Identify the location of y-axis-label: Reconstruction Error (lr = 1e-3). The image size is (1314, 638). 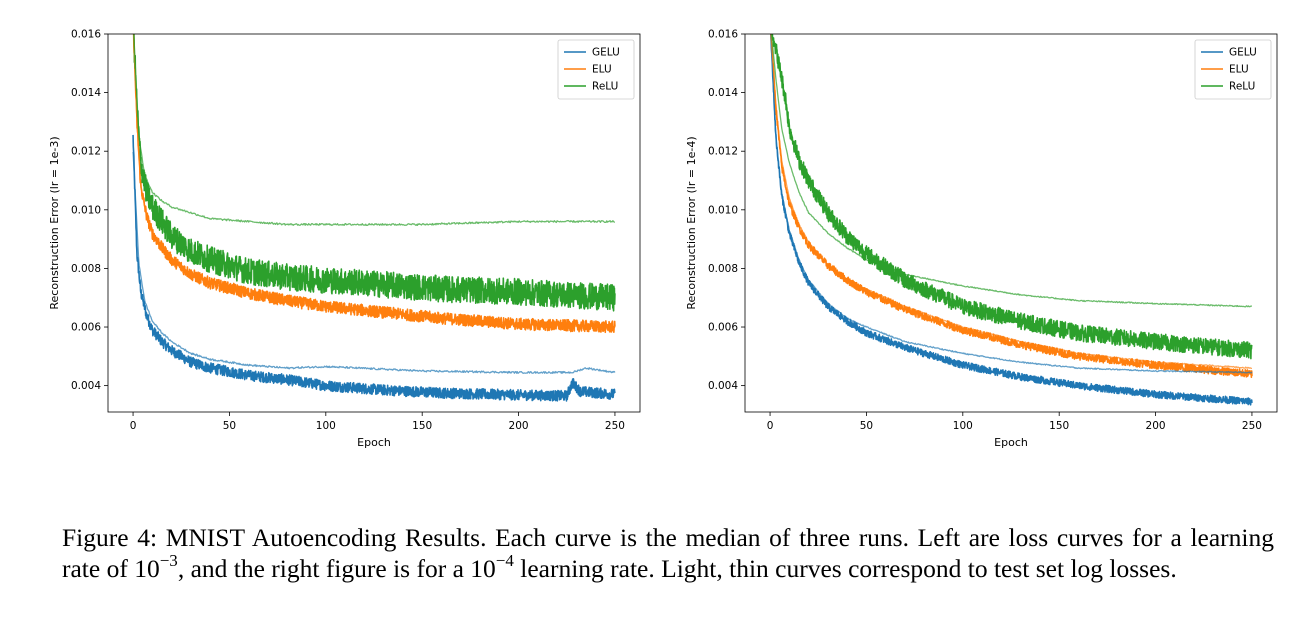
(54, 222).